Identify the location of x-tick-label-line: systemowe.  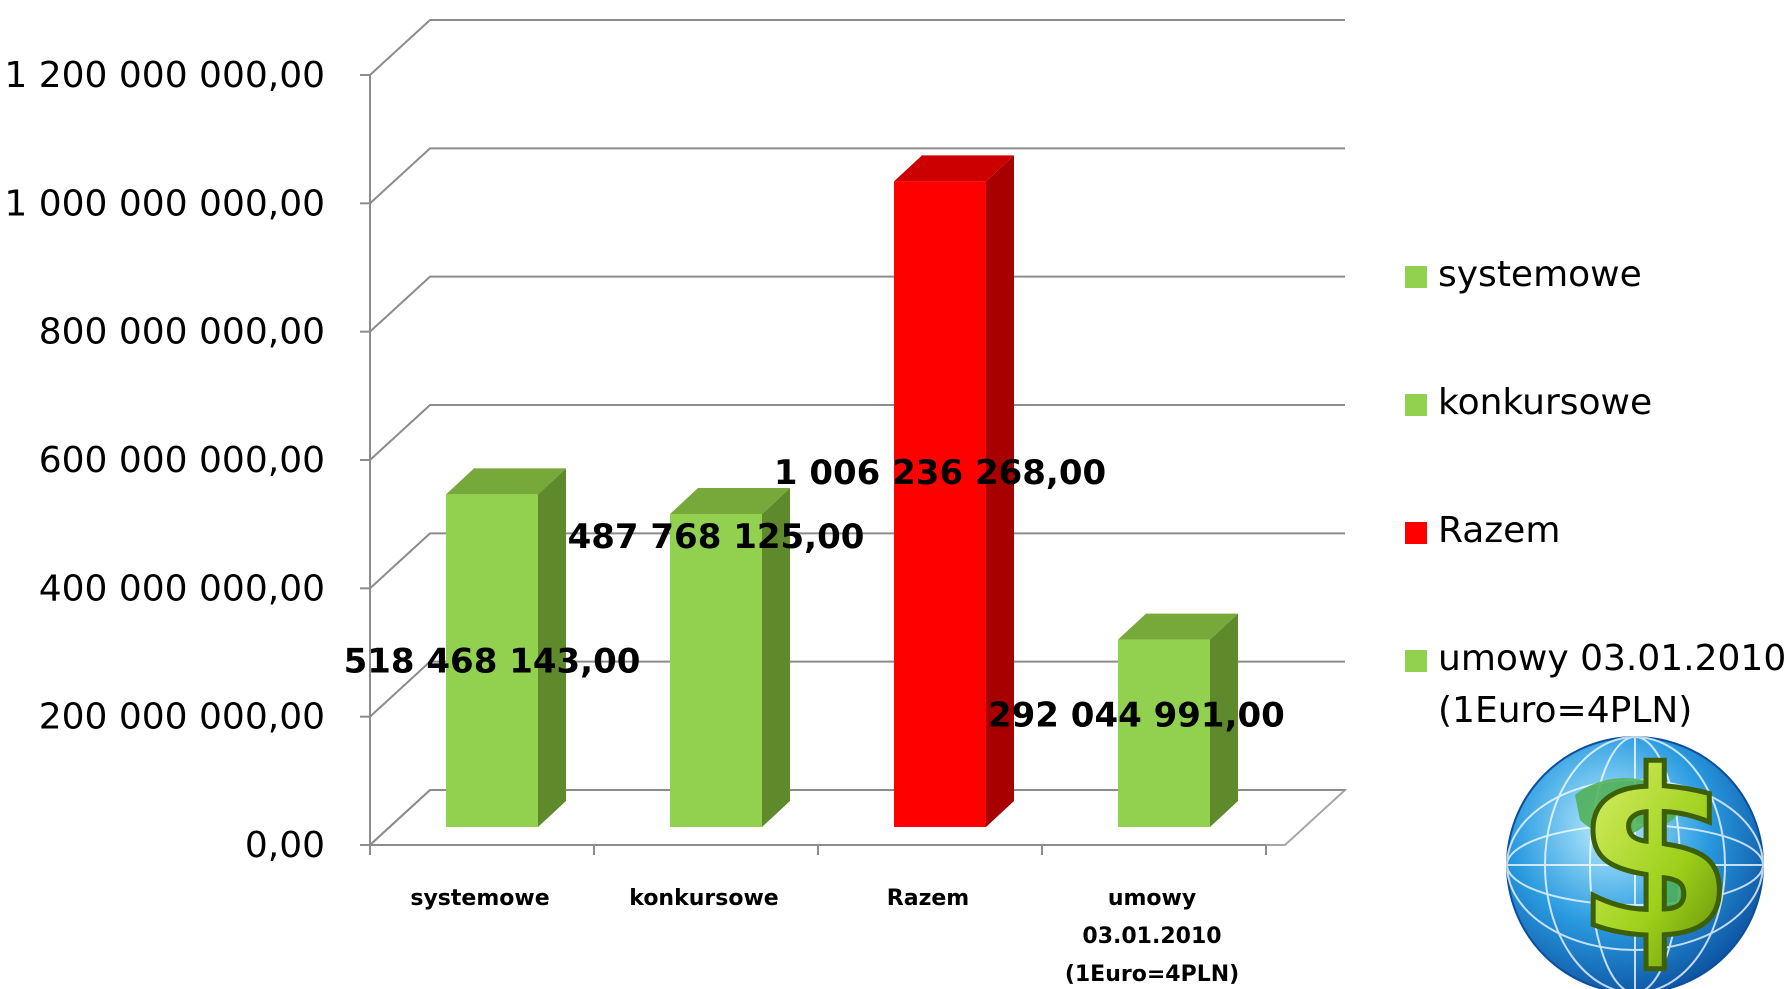
(479, 898).